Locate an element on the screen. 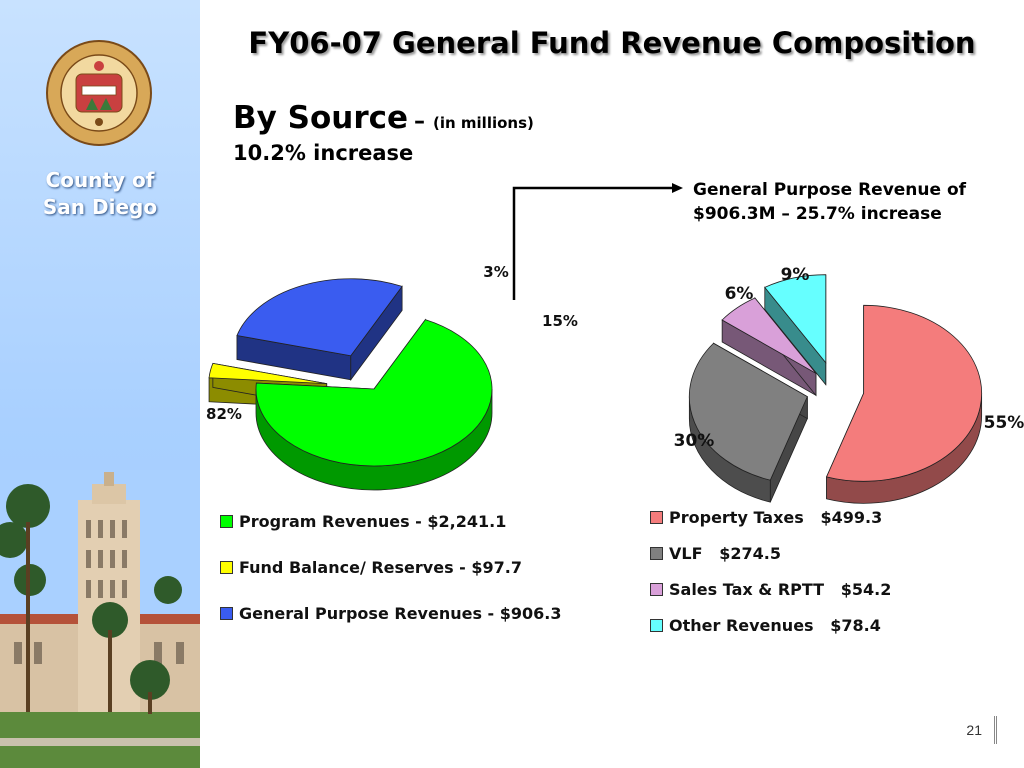 This screenshot has width=1024, height=768. slide-number: 21 is located at coordinates (974, 730).